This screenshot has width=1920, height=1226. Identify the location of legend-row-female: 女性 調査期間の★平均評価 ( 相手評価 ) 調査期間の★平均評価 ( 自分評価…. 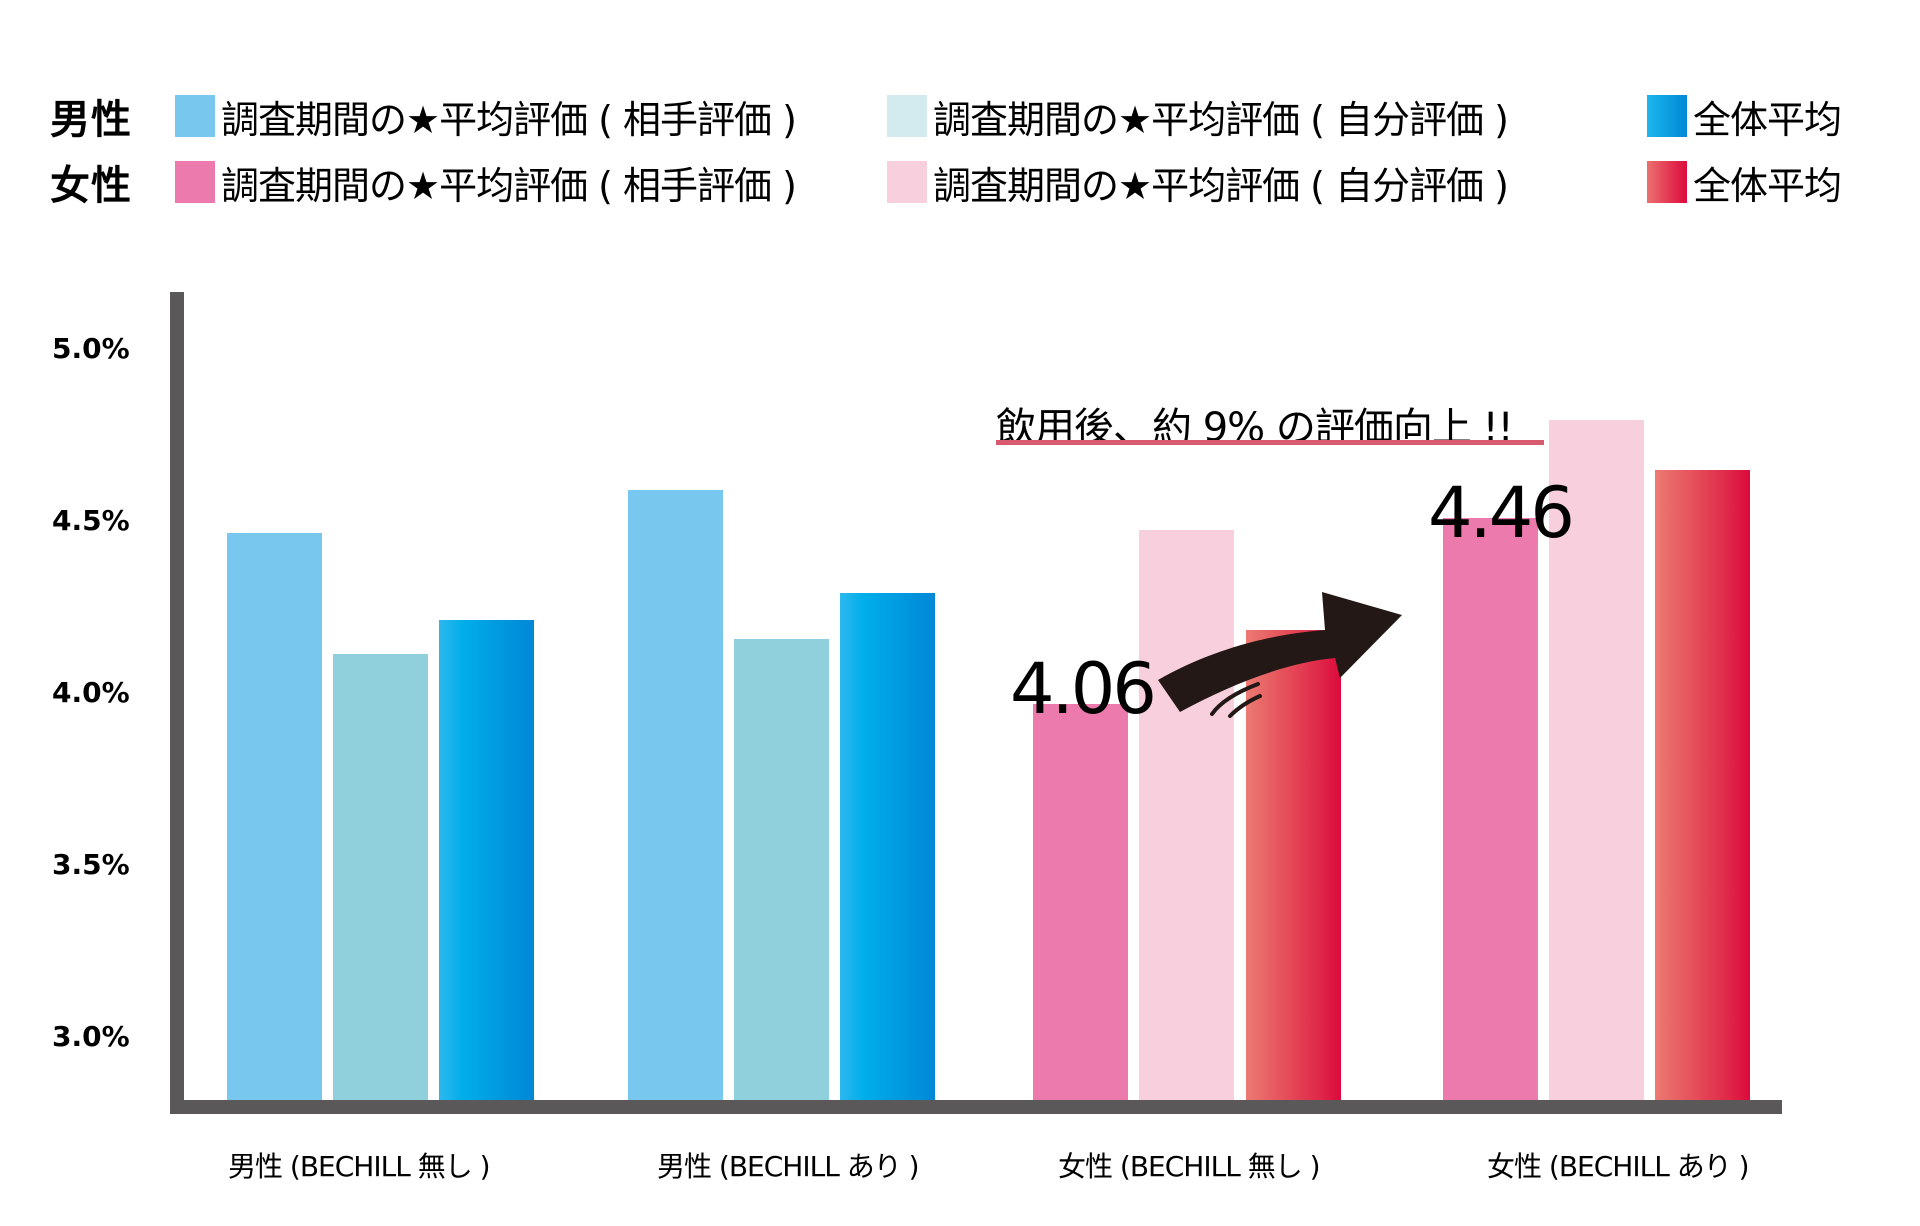
(946, 182).